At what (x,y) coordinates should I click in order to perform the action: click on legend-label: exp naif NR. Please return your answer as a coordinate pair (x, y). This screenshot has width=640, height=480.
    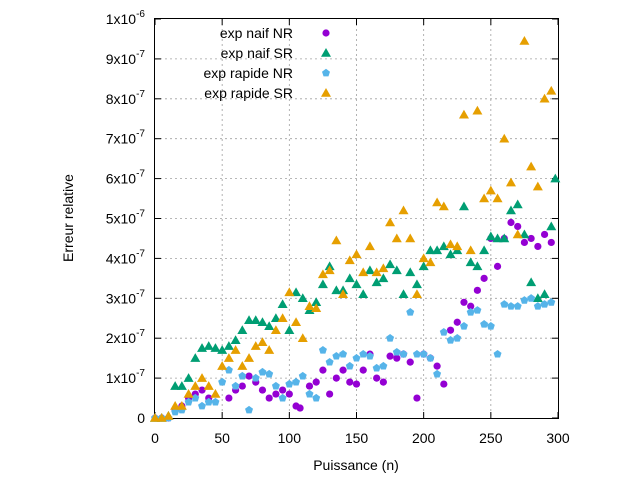
    Looking at the image, I should click on (256, 33).